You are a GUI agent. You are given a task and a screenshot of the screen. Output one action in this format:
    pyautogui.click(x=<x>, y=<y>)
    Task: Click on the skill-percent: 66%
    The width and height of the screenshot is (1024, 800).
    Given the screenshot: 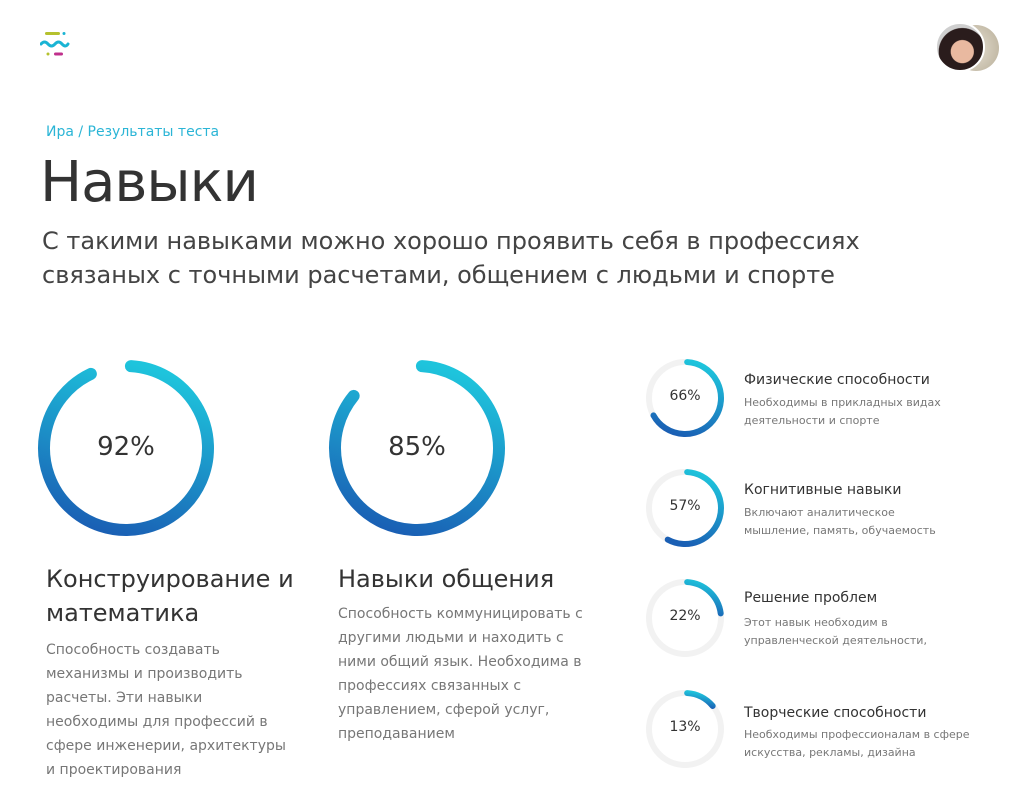 What is the action you would take?
    pyautogui.click(x=685, y=396)
    